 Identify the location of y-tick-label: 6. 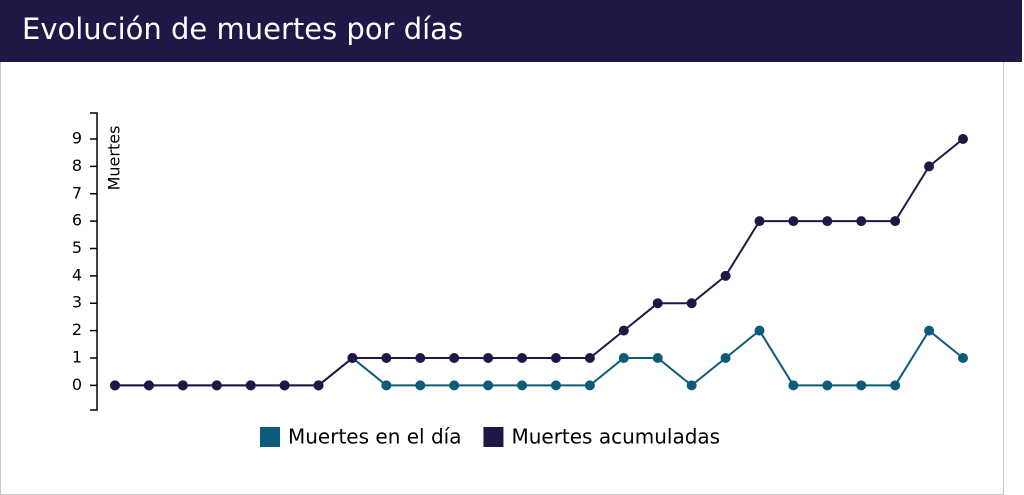
(77, 220).